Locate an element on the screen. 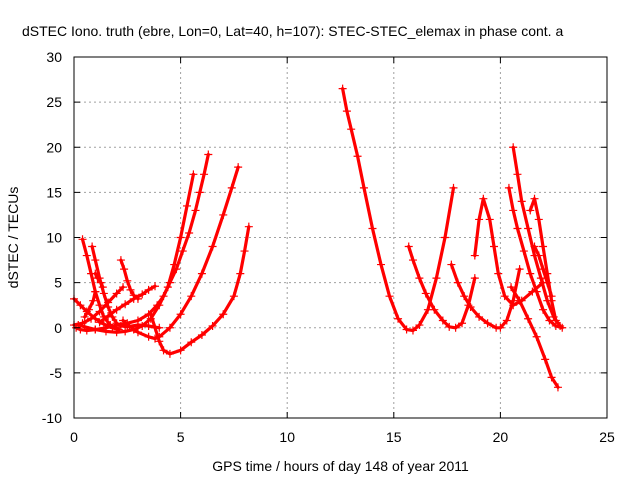  y-tick-label: 25 is located at coordinates (54, 102).